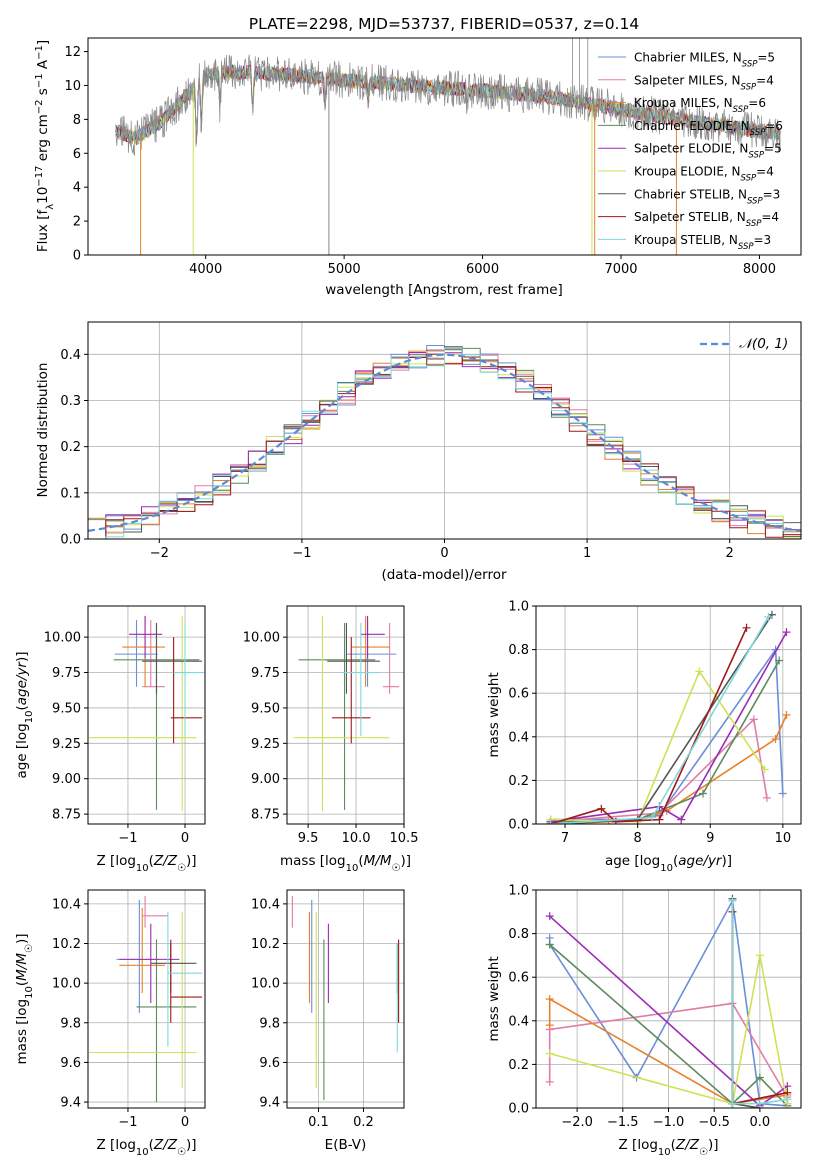 The width and height of the screenshot is (819, 1170). I want to click on plot-area-residuals, so click(444, 442).